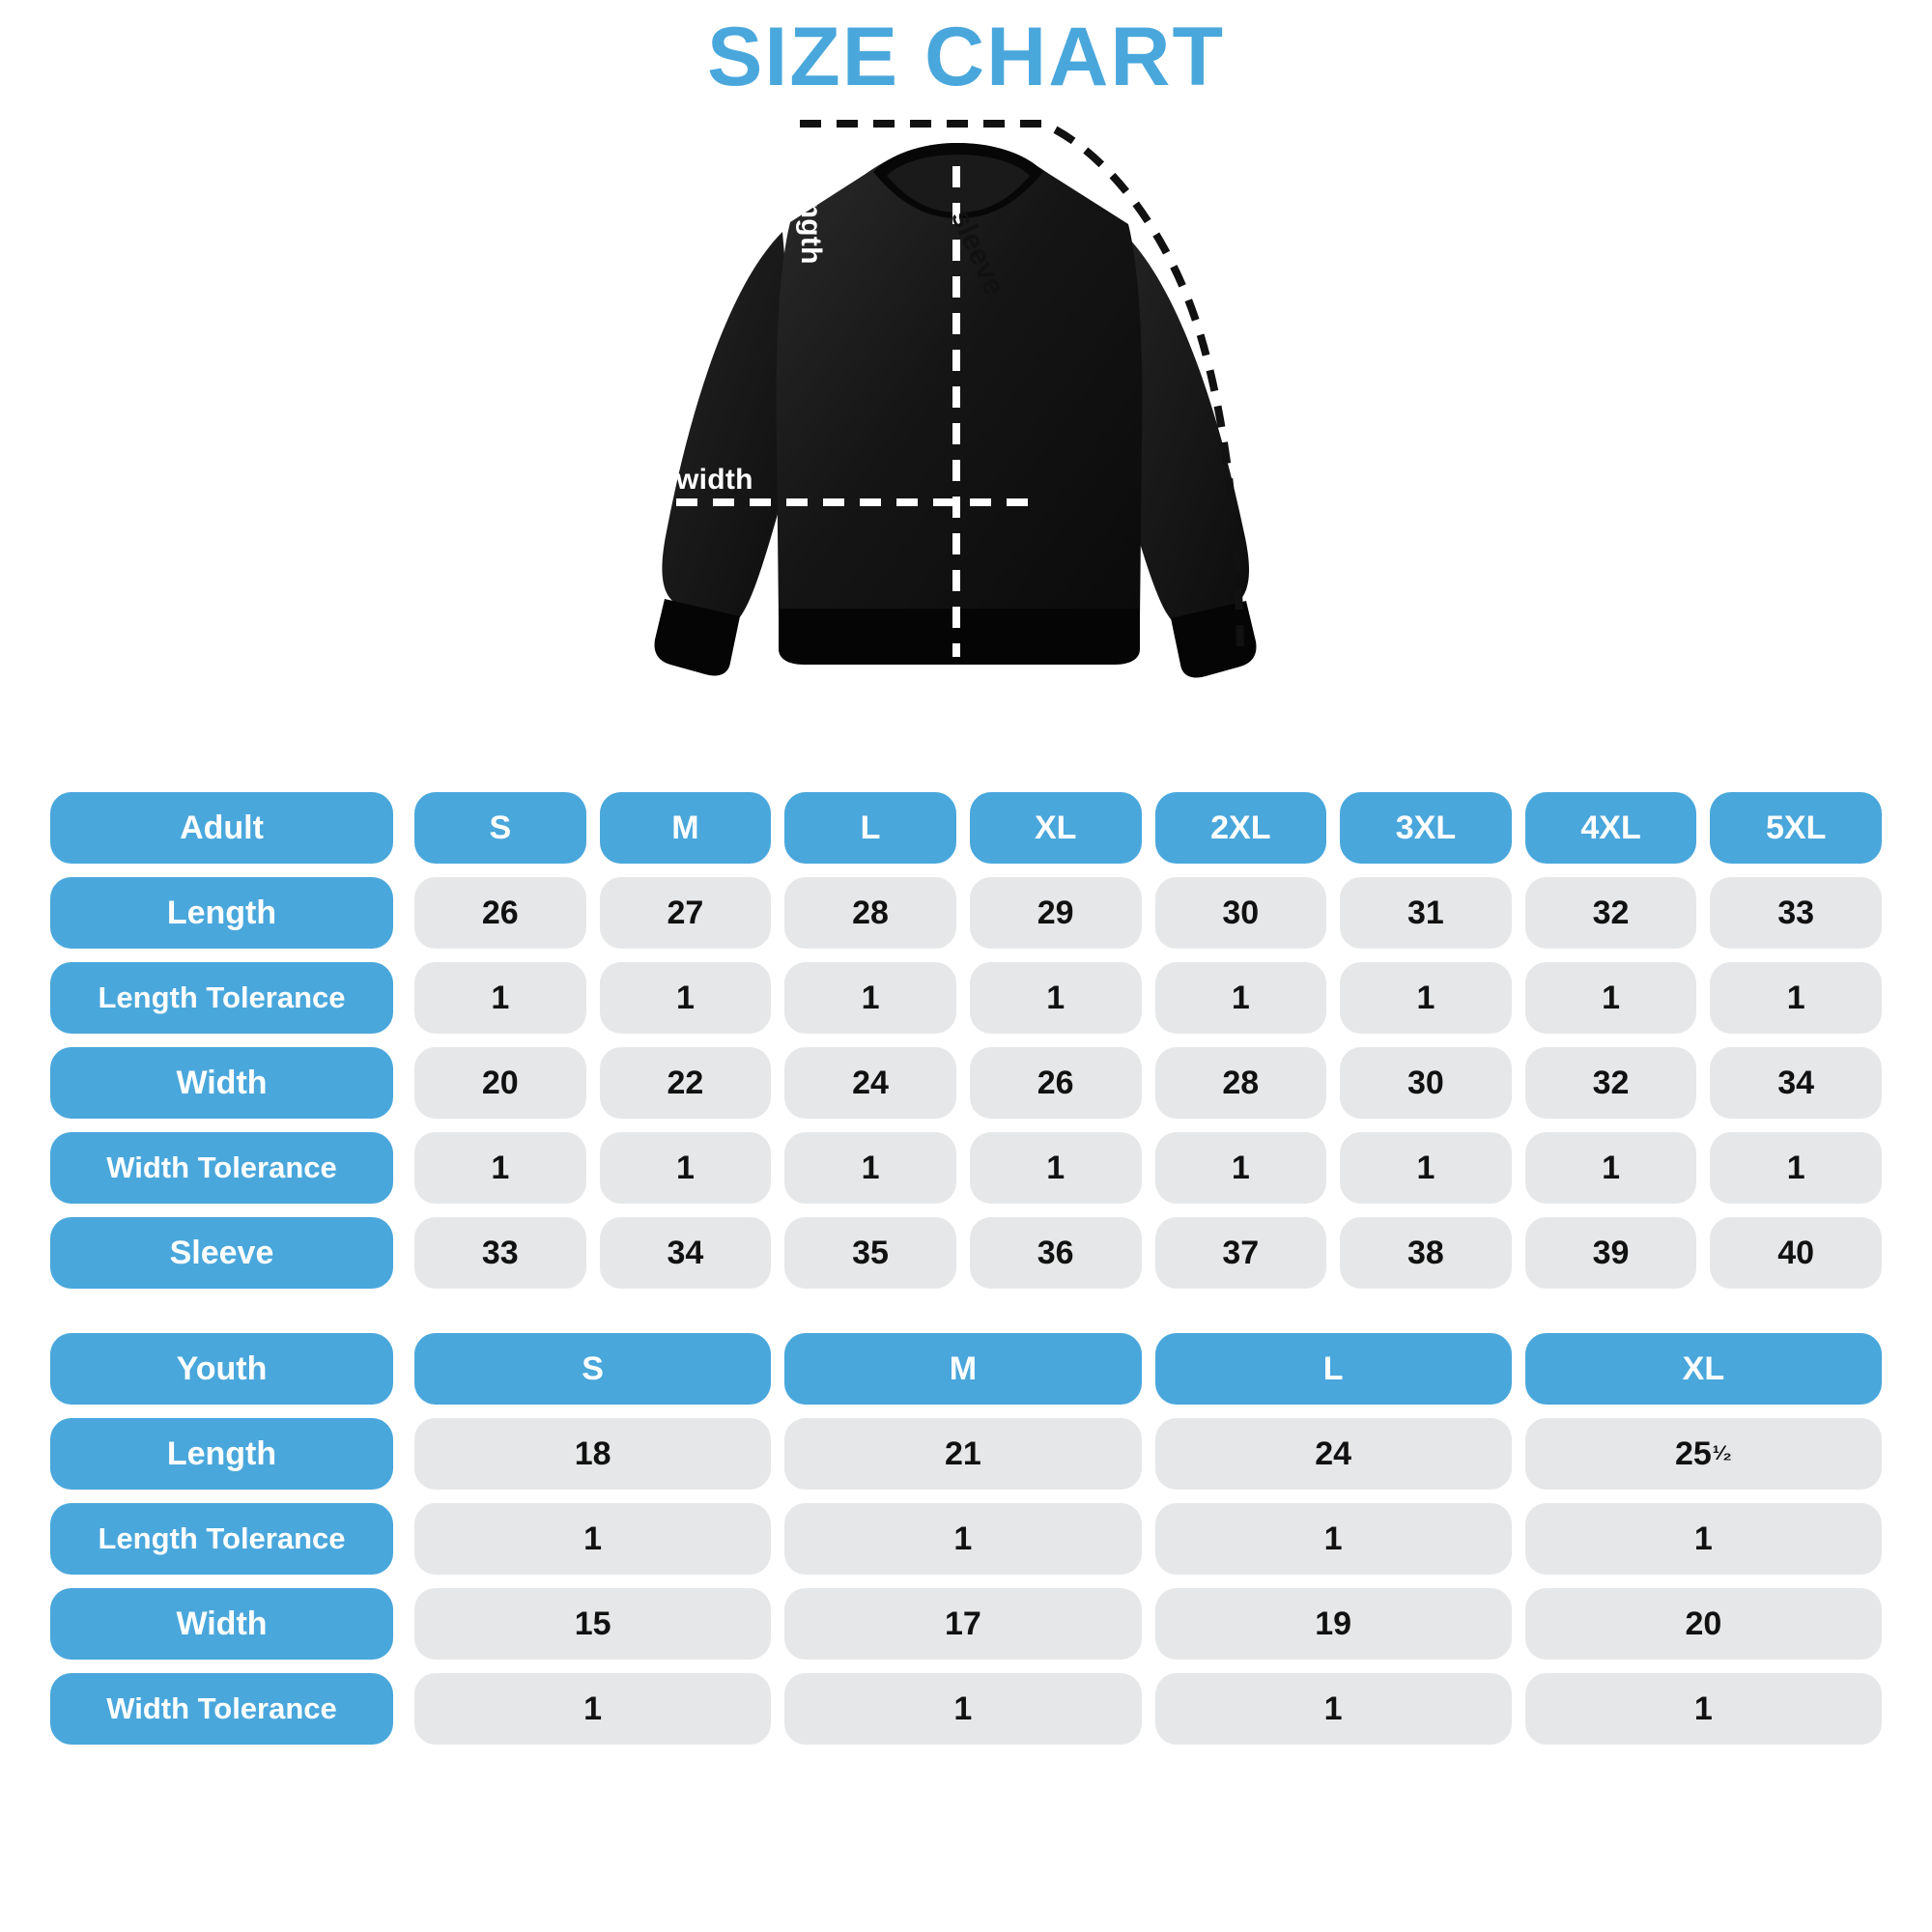 This screenshot has height=1932, width=1932. What do you see at coordinates (1426, 828) in the screenshot?
I see `adult-size-header-3xl: 3XL` at bounding box center [1426, 828].